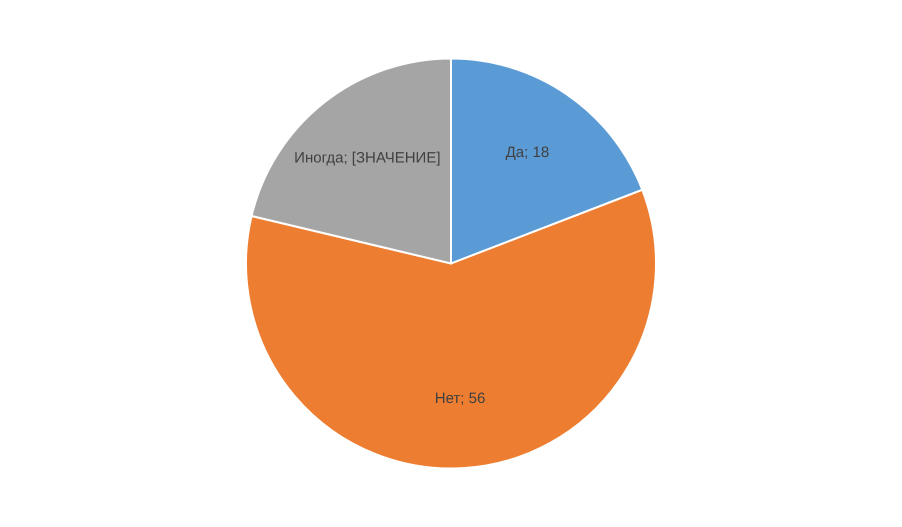  Describe the element at coordinates (460, 399) in the screenshot. I see `slice-label: Нет; 56` at that location.